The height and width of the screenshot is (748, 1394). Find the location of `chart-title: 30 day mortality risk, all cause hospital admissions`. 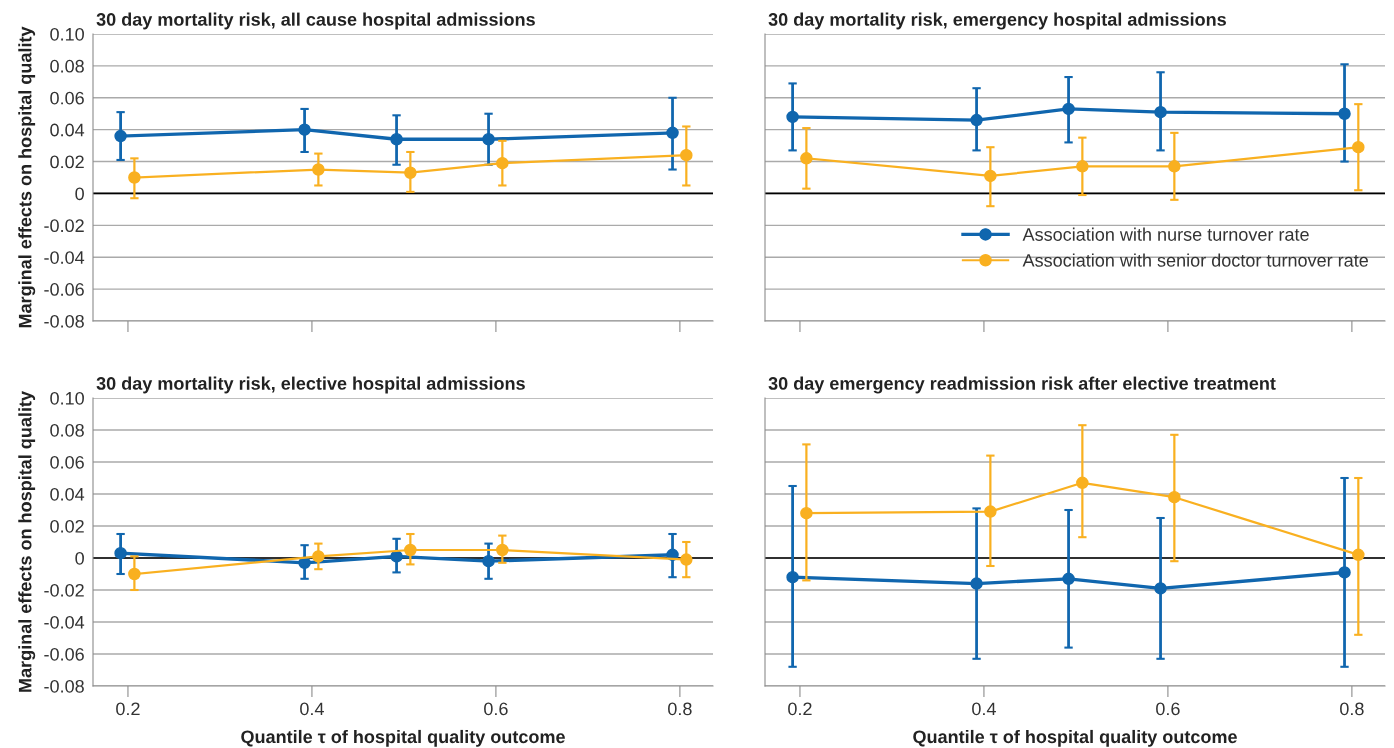

chart-title: 30 day mortality risk, all cause hospital admissions is located at coordinates (315, 21).